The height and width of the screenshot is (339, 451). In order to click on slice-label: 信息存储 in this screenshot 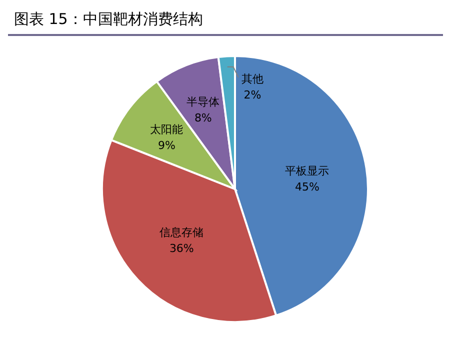, I will do `click(182, 233)`.